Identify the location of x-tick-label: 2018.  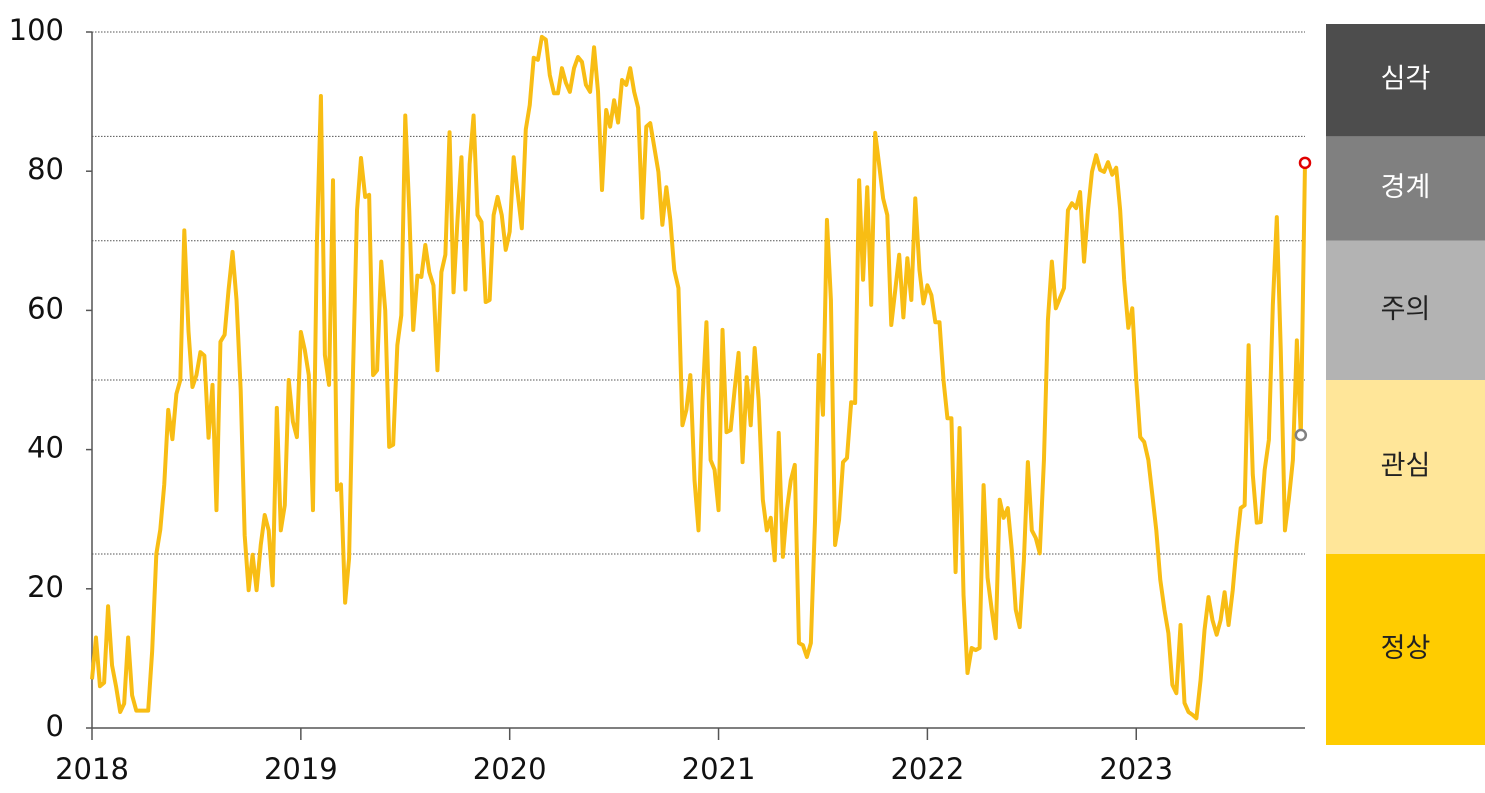
(92, 769).